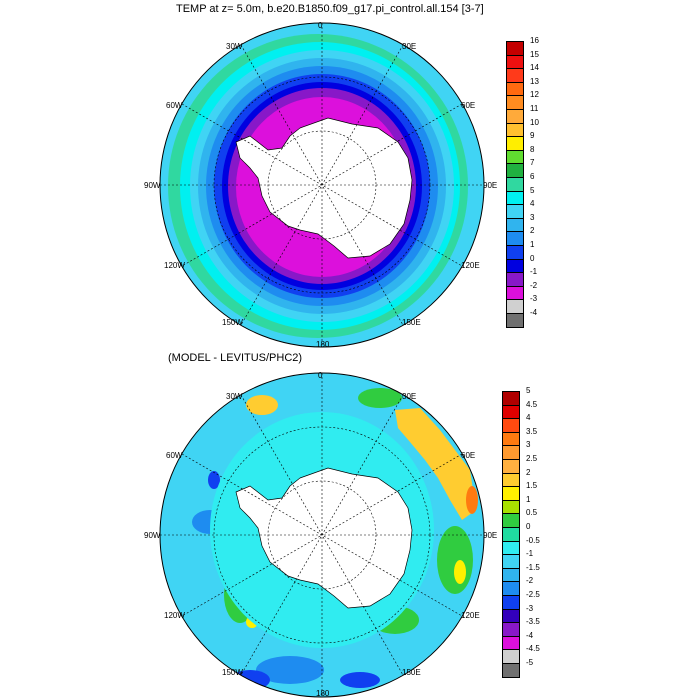  I want to click on bottom-lon-180: 180, so click(323, 693).